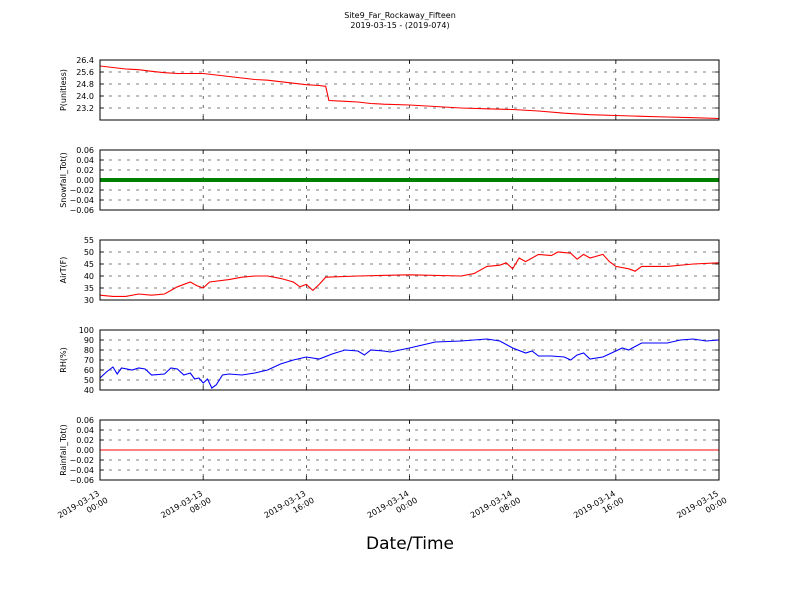 The height and width of the screenshot is (600, 800). I want to click on chart-title: Site9_Far_Rockaway_Fifteen, so click(400, 15).